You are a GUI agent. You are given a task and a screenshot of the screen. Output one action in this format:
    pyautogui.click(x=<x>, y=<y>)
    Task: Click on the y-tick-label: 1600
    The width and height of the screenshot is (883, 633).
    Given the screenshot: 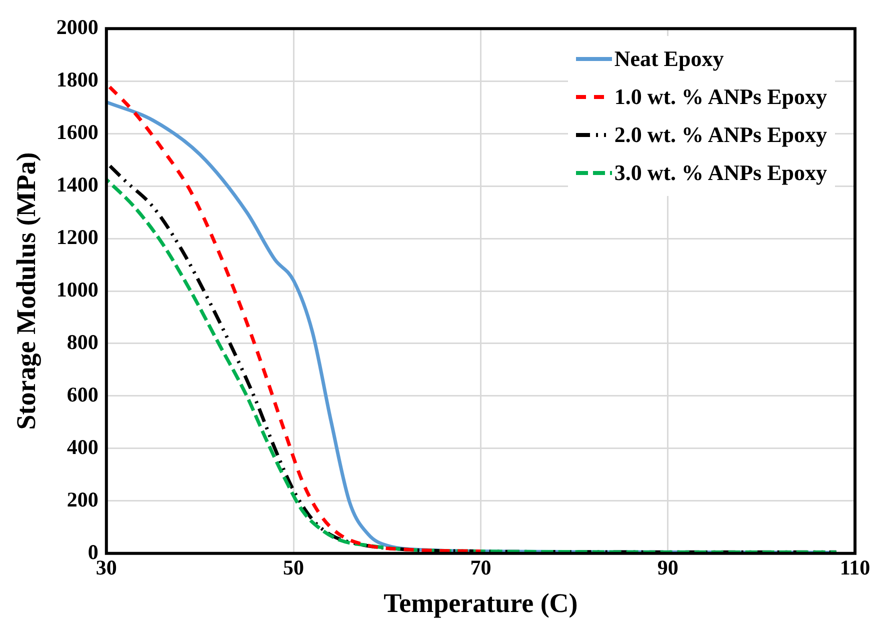 What is the action you would take?
    pyautogui.click(x=77, y=132)
    